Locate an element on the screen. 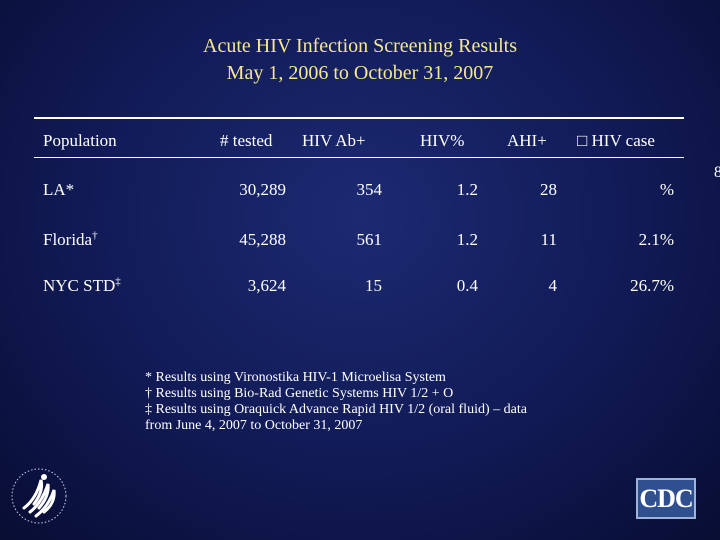 Image resolution: width=720 pixels, height=540 pixels. header-tested: # tested is located at coordinates (246, 140).